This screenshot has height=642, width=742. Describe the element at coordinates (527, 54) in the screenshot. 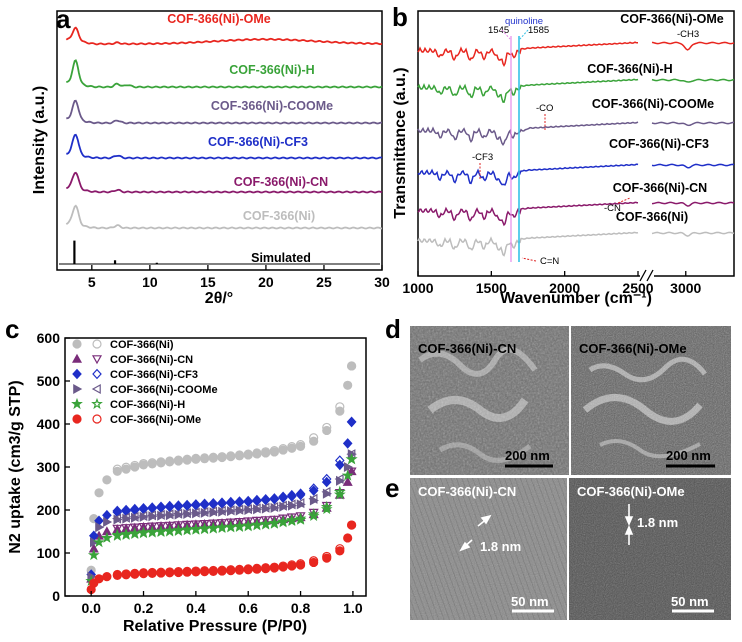

I see `ir-curve-cof-366-ni-ome` at that location.